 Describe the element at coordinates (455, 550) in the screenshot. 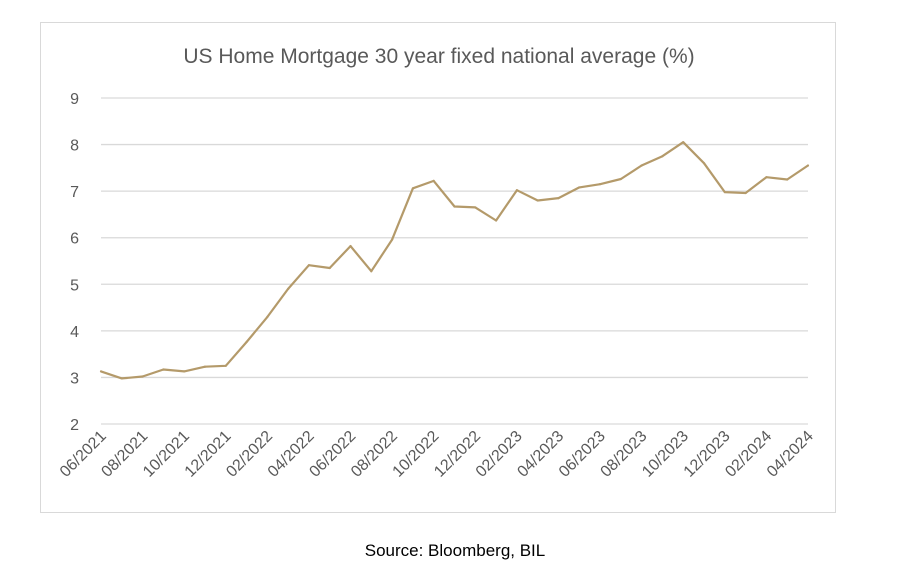

I see `source-note: Source: Bloomberg, BIL` at that location.